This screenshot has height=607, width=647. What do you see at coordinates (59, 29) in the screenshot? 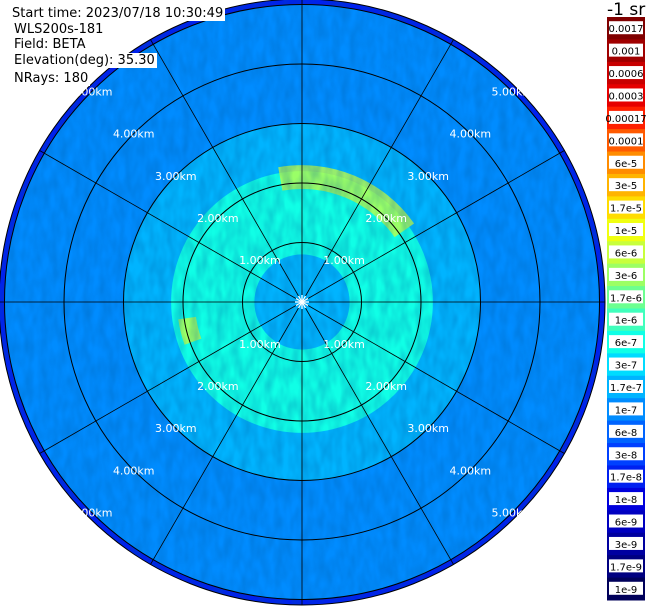
I see `instrument-label: WLS200s-181` at bounding box center [59, 29].